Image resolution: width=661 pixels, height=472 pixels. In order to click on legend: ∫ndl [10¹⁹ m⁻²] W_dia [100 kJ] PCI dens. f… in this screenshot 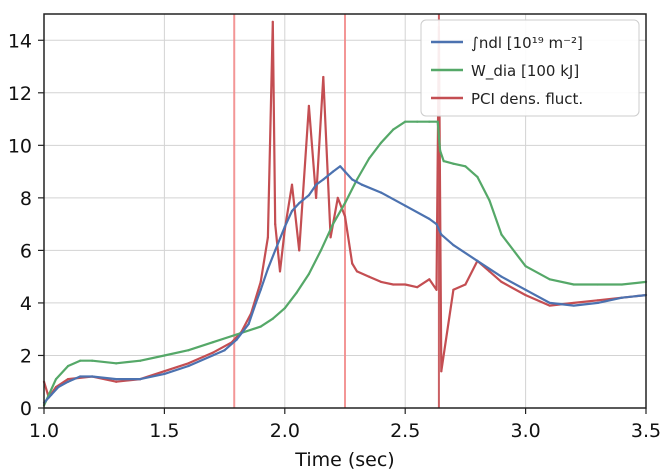, I will do `click(530, 68)`.